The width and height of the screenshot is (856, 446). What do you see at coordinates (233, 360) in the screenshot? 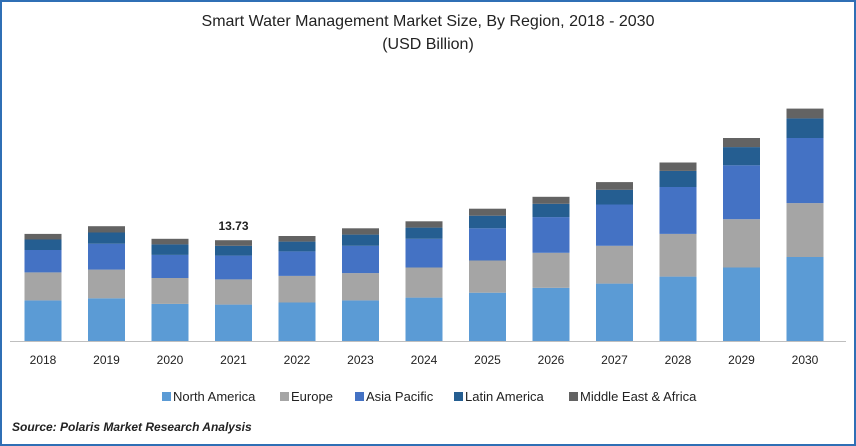
I see `x-tick-label: 2021` at bounding box center [233, 360].